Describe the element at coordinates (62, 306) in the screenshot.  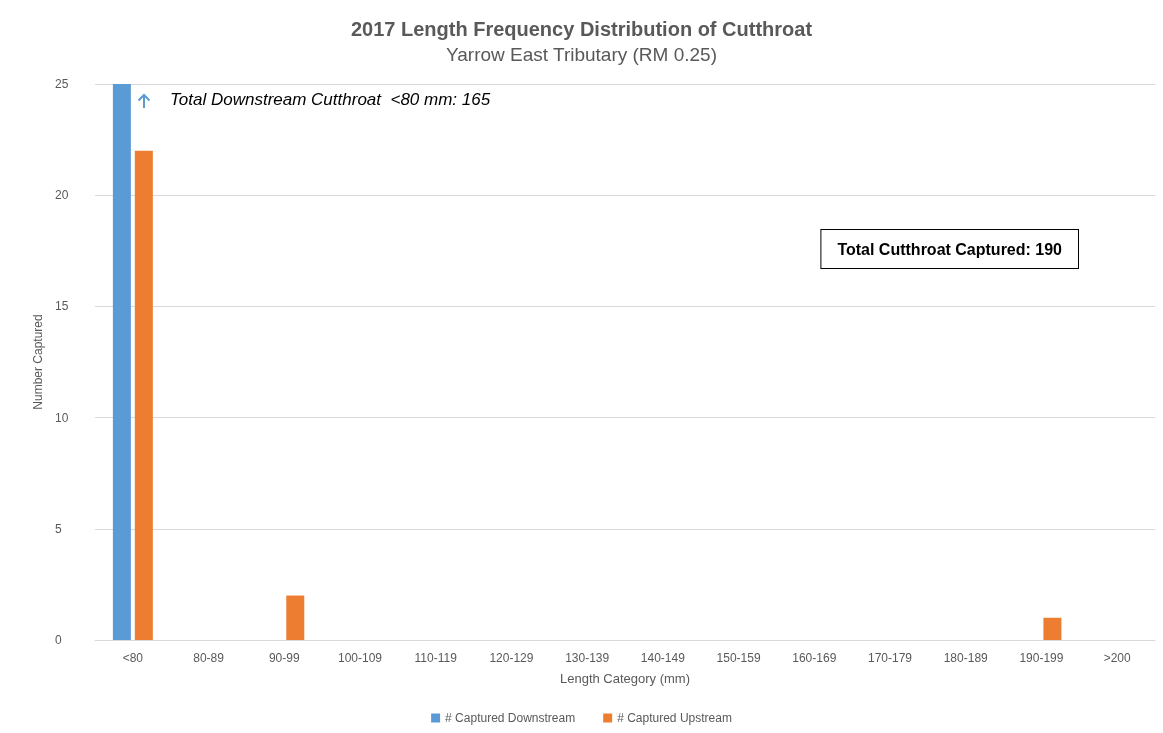
I see `y-tick-label: 15` at that location.